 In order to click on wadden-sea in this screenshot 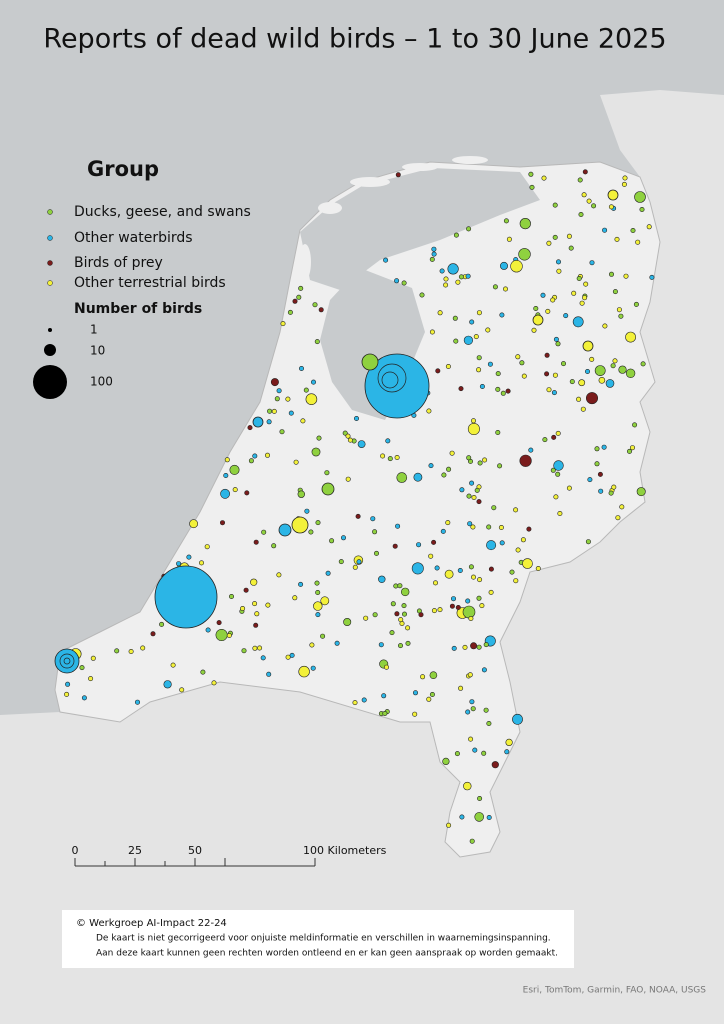, I will do `click(420, 229)`.